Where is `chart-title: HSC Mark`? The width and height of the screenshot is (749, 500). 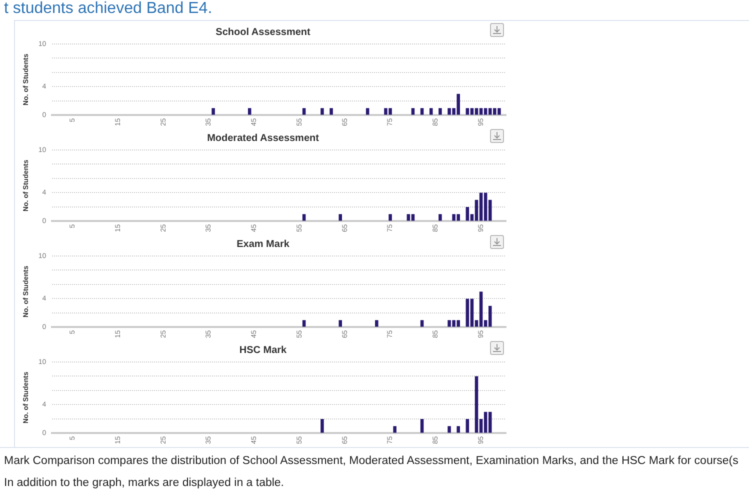 chart-title: HSC Mark is located at coordinates (263, 350).